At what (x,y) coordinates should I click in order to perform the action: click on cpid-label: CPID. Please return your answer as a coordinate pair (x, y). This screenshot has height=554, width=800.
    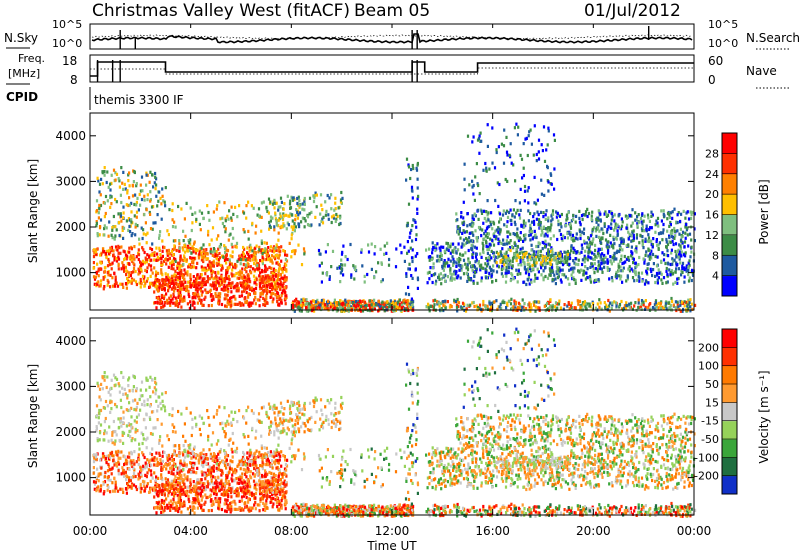
    Looking at the image, I should click on (22, 97).